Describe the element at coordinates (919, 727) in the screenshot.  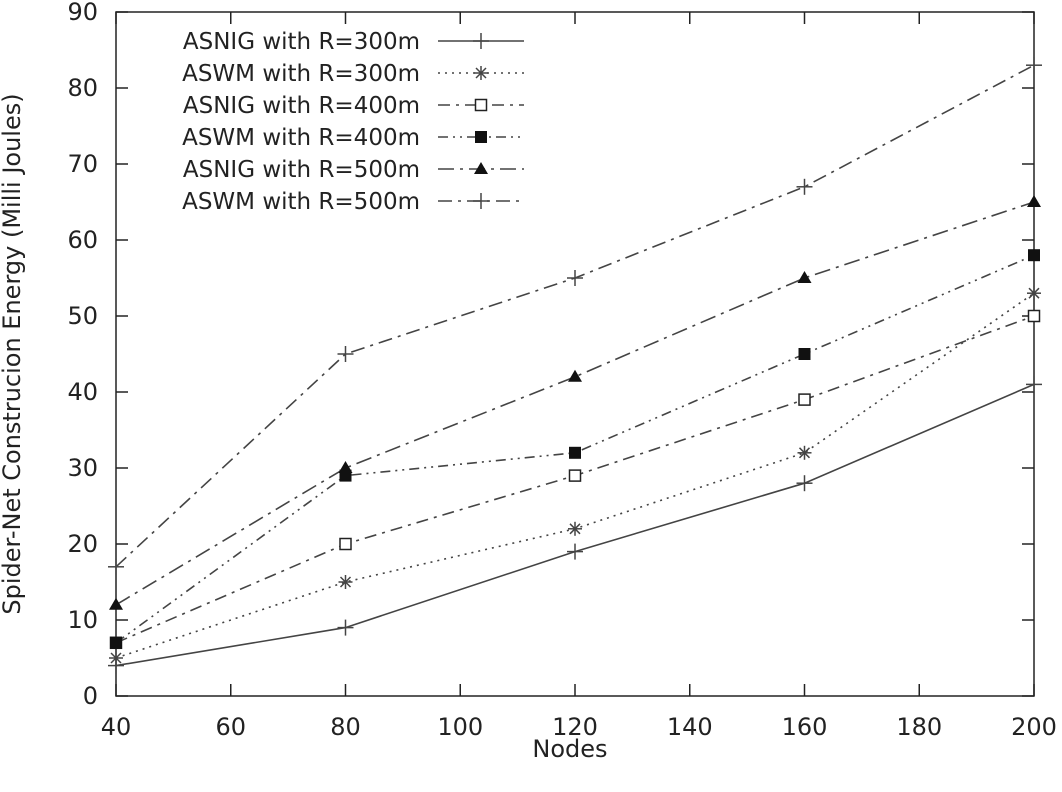
I see `x-tick-label: 180` at that location.